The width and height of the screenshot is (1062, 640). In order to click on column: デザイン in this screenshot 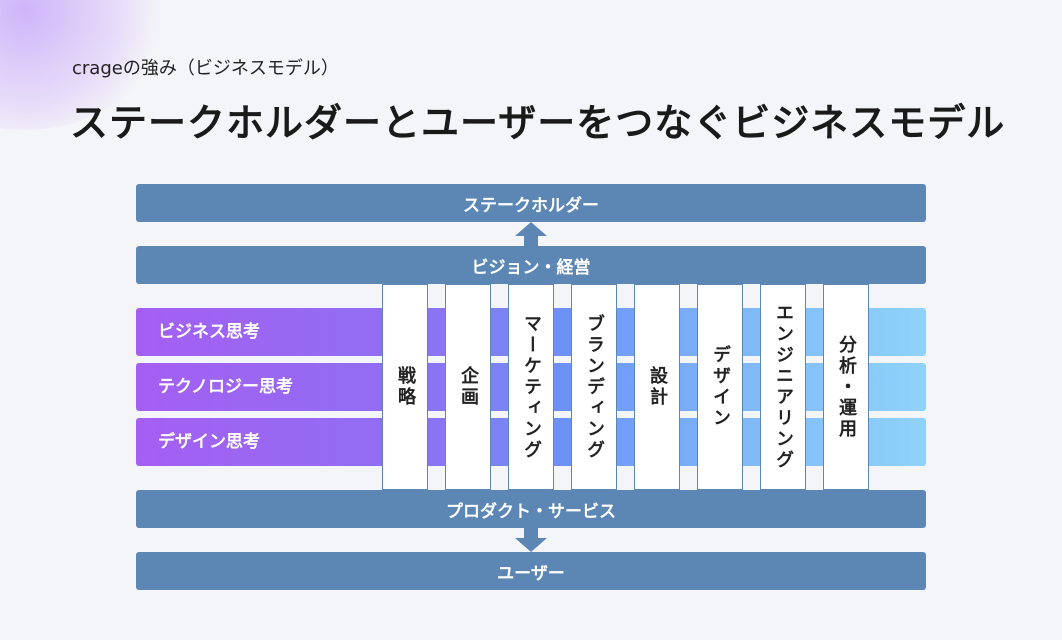, I will do `click(720, 387)`.